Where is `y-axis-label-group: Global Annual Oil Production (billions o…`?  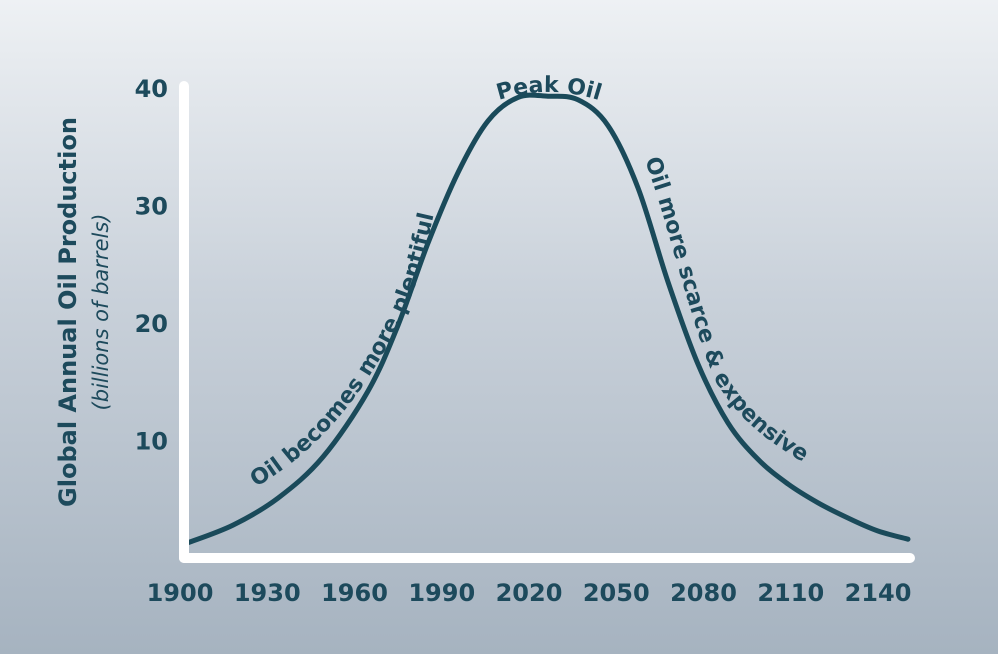
y-axis-label-group: Global Annual Oil Production (billions o… is located at coordinates (83, 312).